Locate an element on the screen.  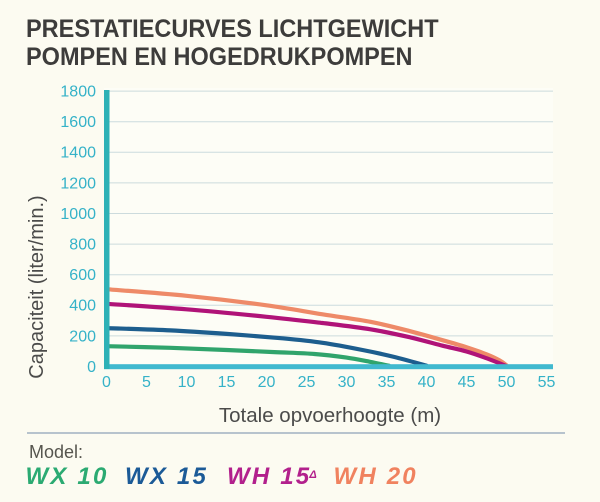
svg-text: 400 is located at coordinates (82, 306).